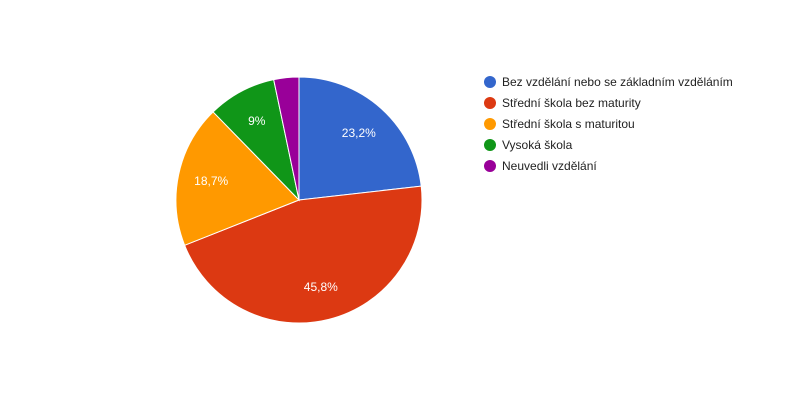 This screenshot has width=800, height=400. I want to click on slice-label-2: 18,7%, so click(211, 181).